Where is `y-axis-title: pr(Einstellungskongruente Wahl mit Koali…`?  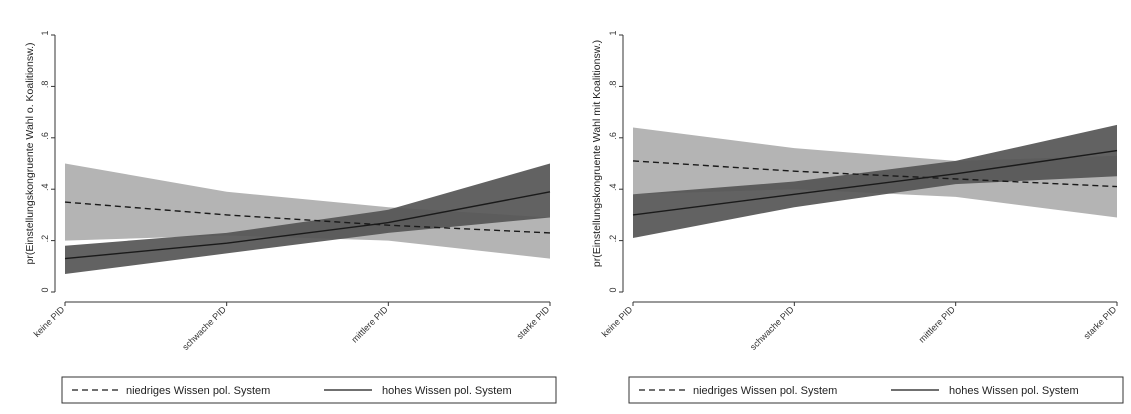 y-axis-title: pr(Einstellungskongruente Wahl mit Koali… is located at coordinates (597, 153).